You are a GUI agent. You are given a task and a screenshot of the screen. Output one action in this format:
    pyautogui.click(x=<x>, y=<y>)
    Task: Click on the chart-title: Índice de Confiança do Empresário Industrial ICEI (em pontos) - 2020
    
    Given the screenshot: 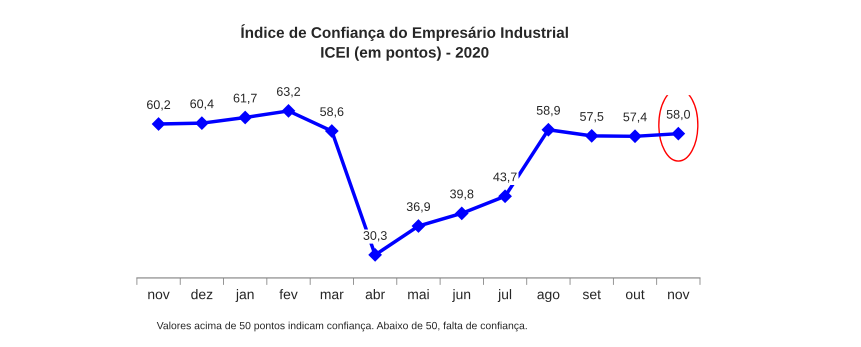 What is the action you would take?
    pyautogui.click(x=404, y=42)
    